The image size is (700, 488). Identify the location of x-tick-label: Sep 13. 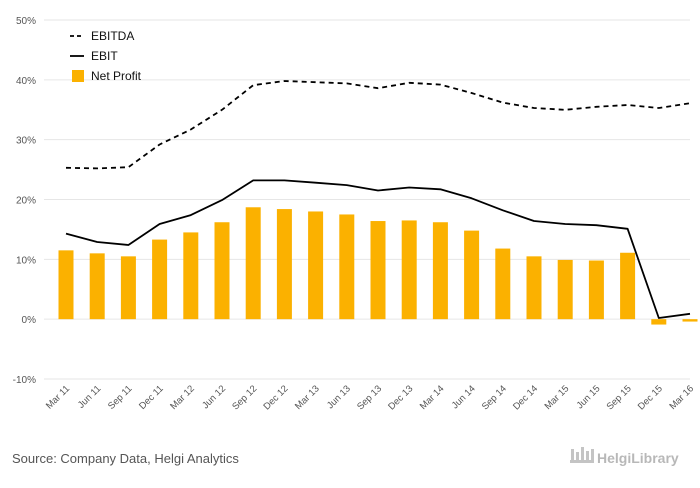
(369, 397).